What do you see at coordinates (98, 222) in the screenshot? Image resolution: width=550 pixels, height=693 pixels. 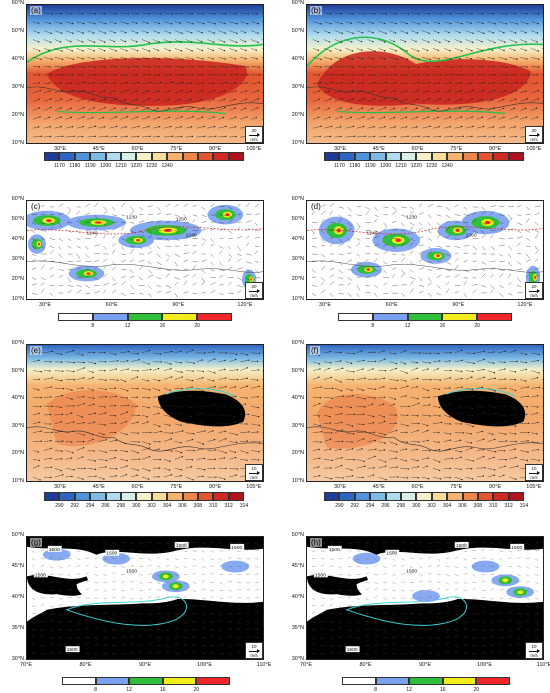 I see `wind-speed-region` at bounding box center [98, 222].